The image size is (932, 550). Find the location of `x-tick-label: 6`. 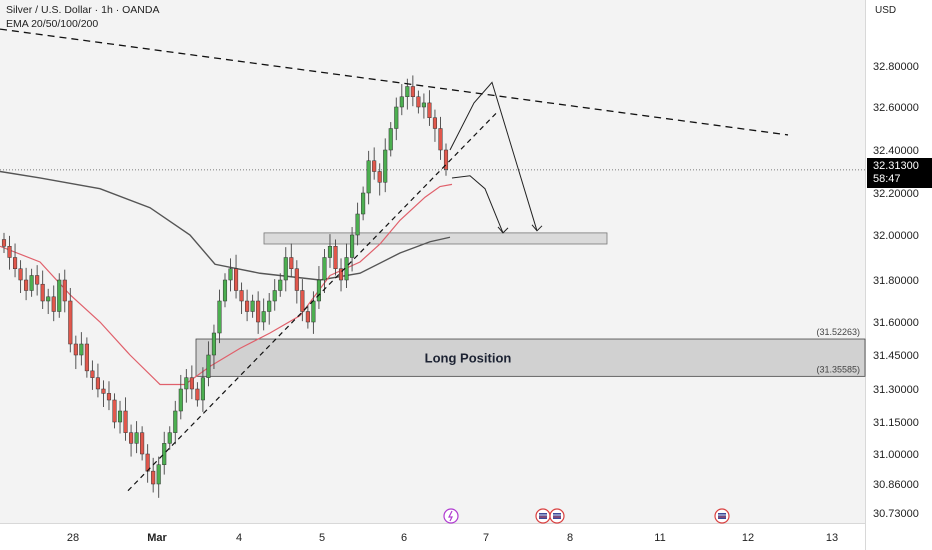

x-tick-label: 6 is located at coordinates (404, 538).